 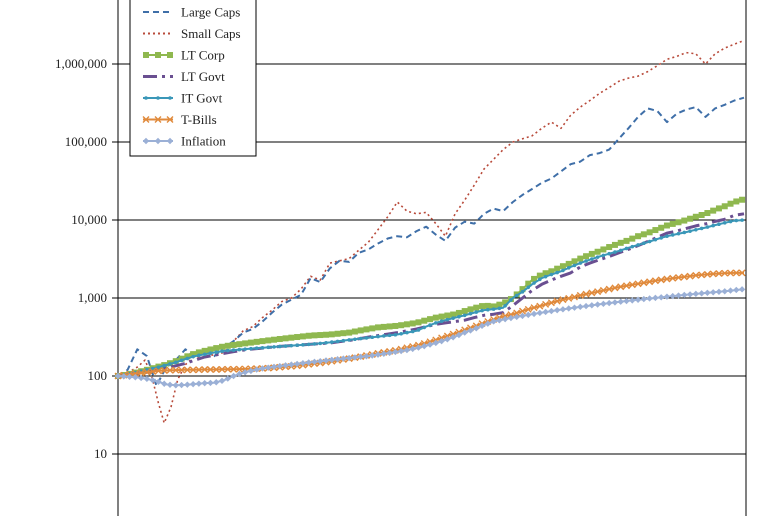 What do you see at coordinates (100, 453) in the screenshot?
I see `y-tick-label: 10` at bounding box center [100, 453].